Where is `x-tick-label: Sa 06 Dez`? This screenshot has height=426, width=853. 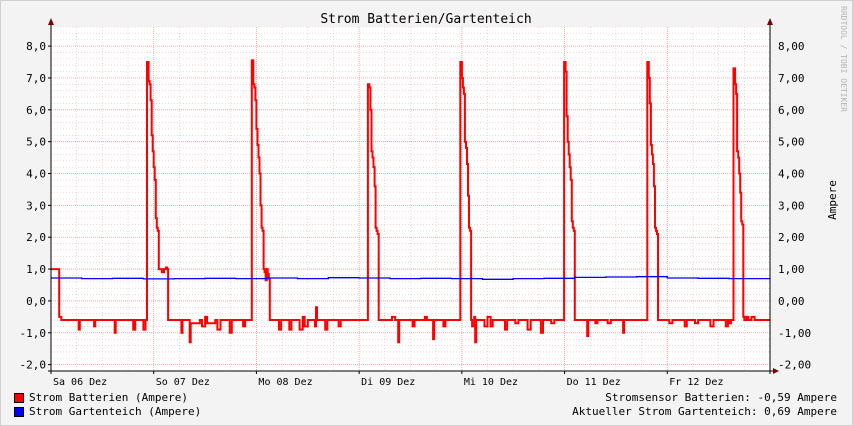
x-tick-label: Sa 06 Dez is located at coordinates (80, 382).